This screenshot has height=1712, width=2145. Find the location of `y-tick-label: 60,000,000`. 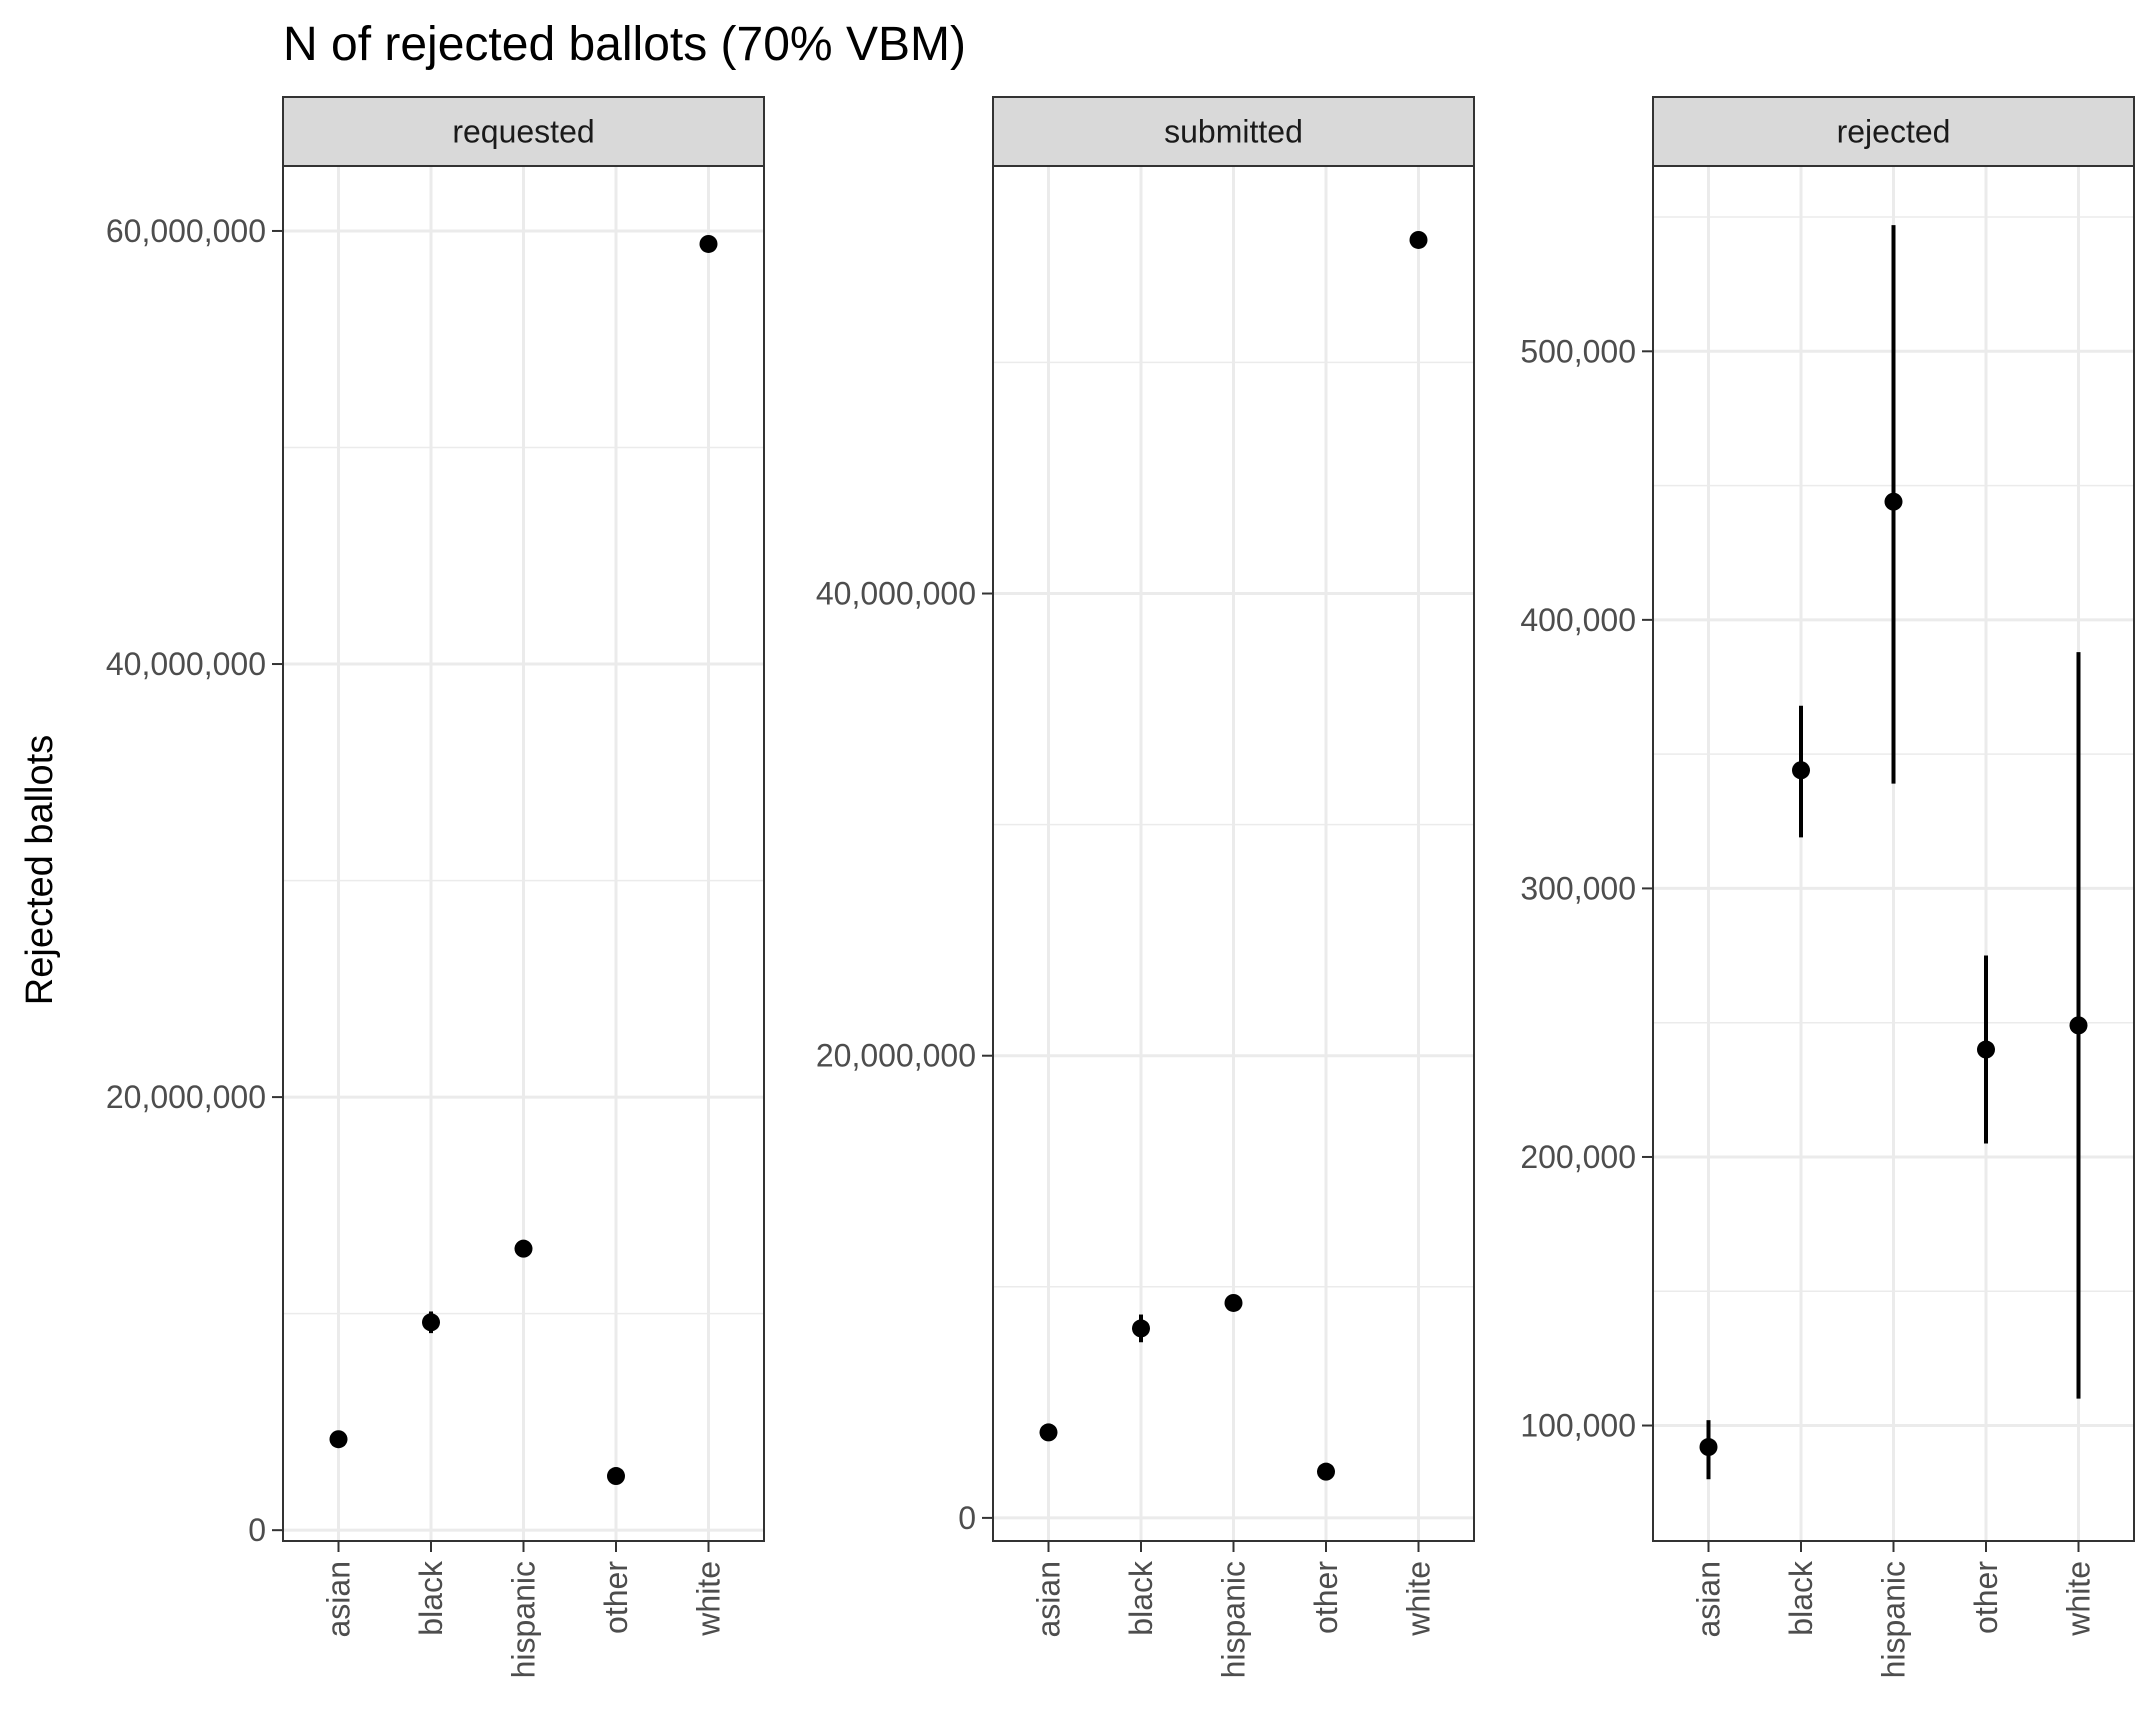

y-tick-label: 60,000,000 is located at coordinates (186, 231).